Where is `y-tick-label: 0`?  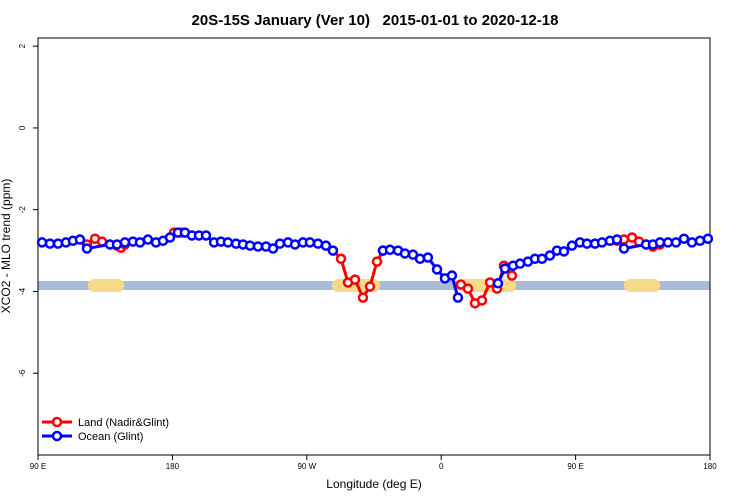 y-tick-label: 0 is located at coordinates (22, 127).